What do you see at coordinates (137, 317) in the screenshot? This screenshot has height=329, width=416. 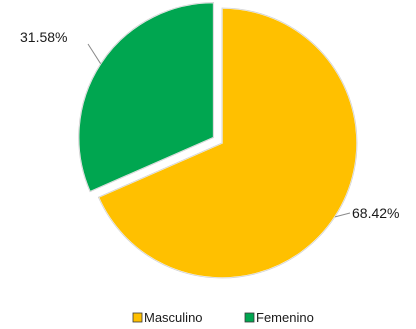 I see `legend-swatch-masculino` at bounding box center [137, 317].